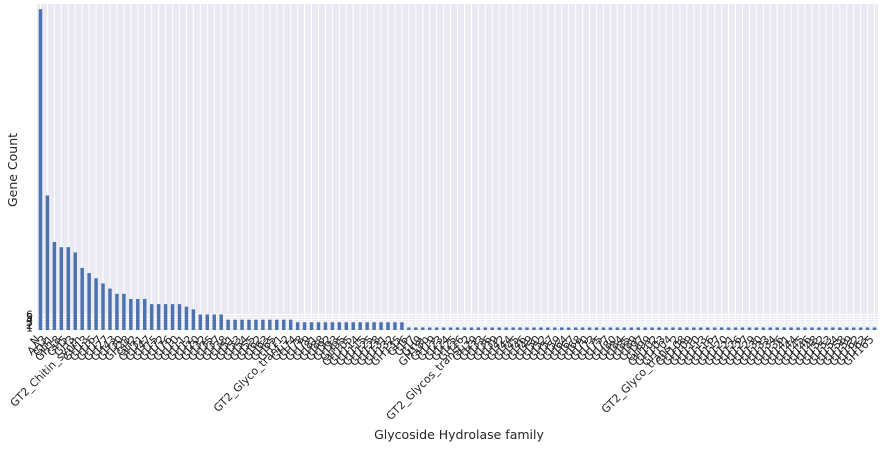 This screenshot has height=450, width=894. What do you see at coordinates (645, 328) in the screenshot?
I see `bar-GH97` at bounding box center [645, 328].